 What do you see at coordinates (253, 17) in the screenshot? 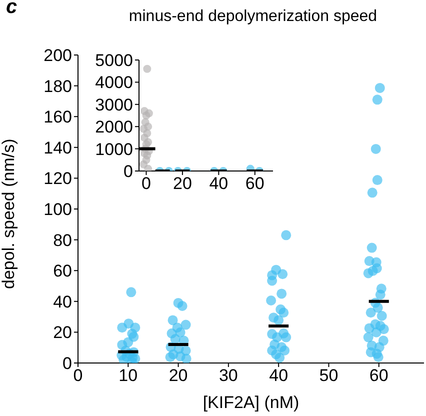
I see `chart-title: minus-end depolymerization speed` at bounding box center [253, 17].